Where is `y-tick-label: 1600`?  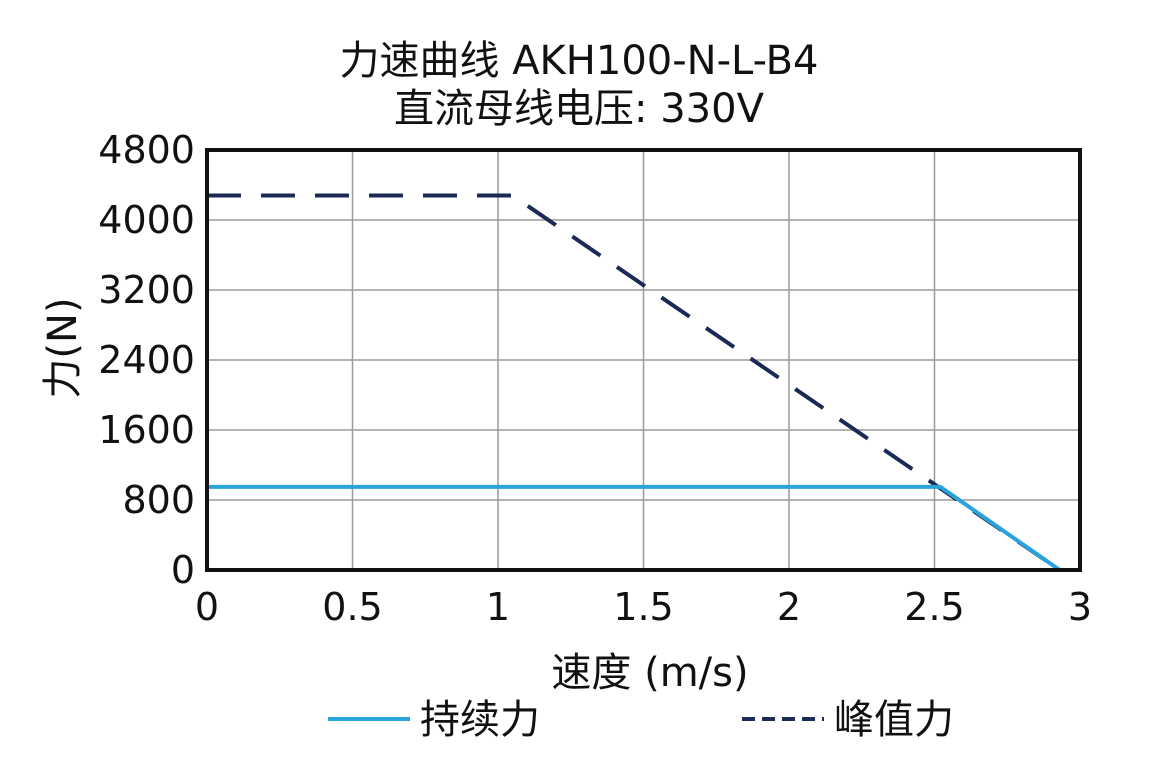
y-tick-label: 1600 is located at coordinates (146, 430).